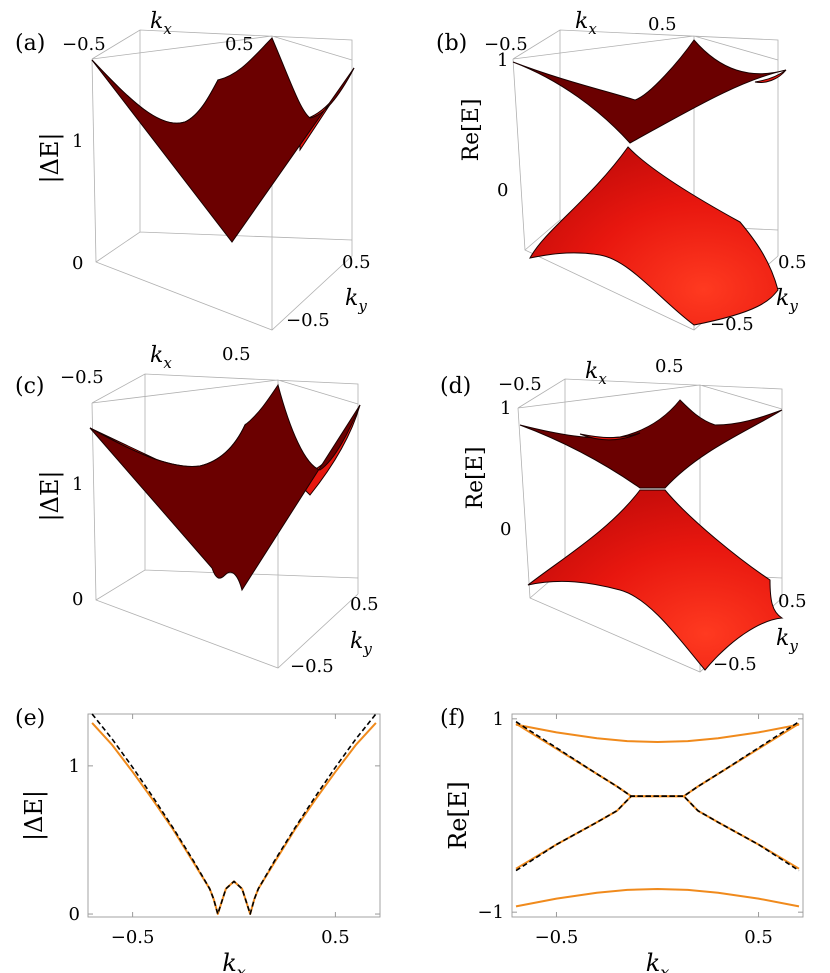 This screenshot has height=973, width=830. Describe the element at coordinates (735, 664) in the screenshot. I see `panel-d-ztick-2: −0.5` at that location.